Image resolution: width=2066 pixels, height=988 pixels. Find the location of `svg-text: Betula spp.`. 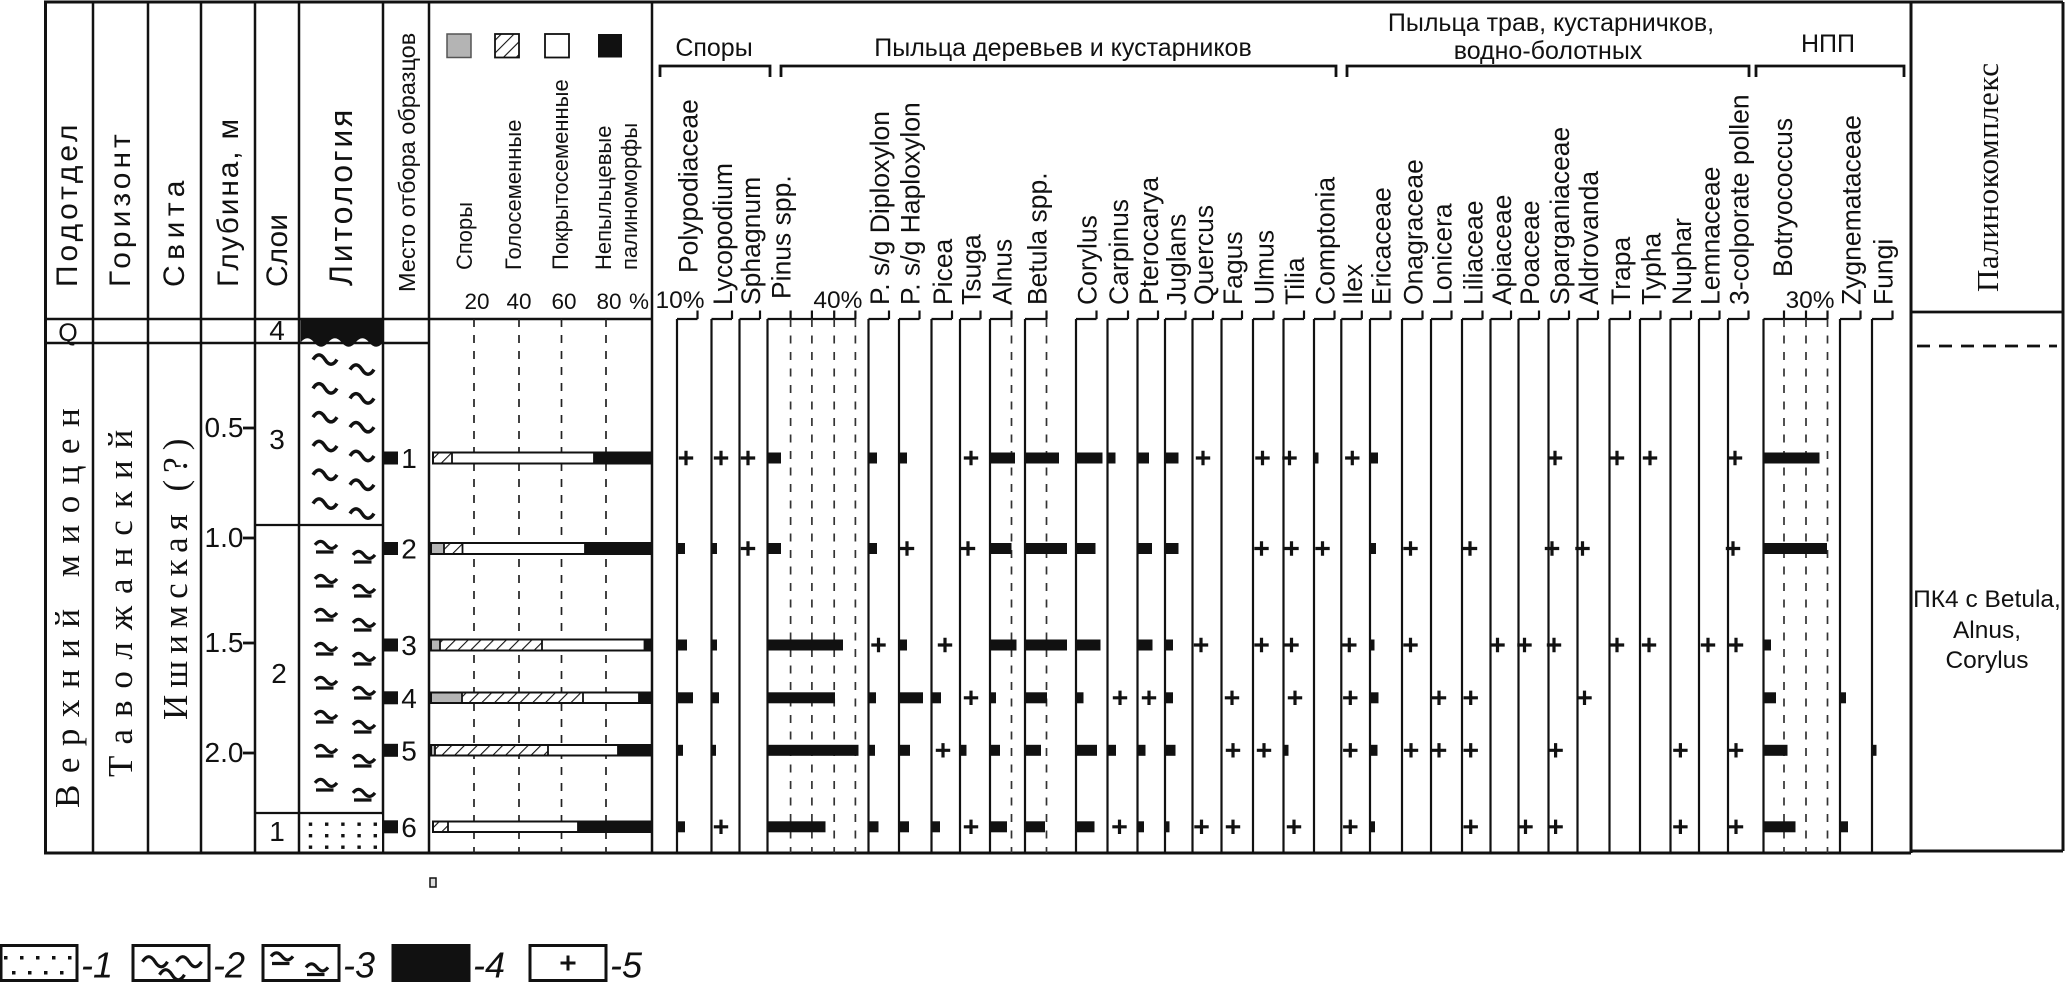

svg-text: Betula spp. is located at coordinates (1038, 238).